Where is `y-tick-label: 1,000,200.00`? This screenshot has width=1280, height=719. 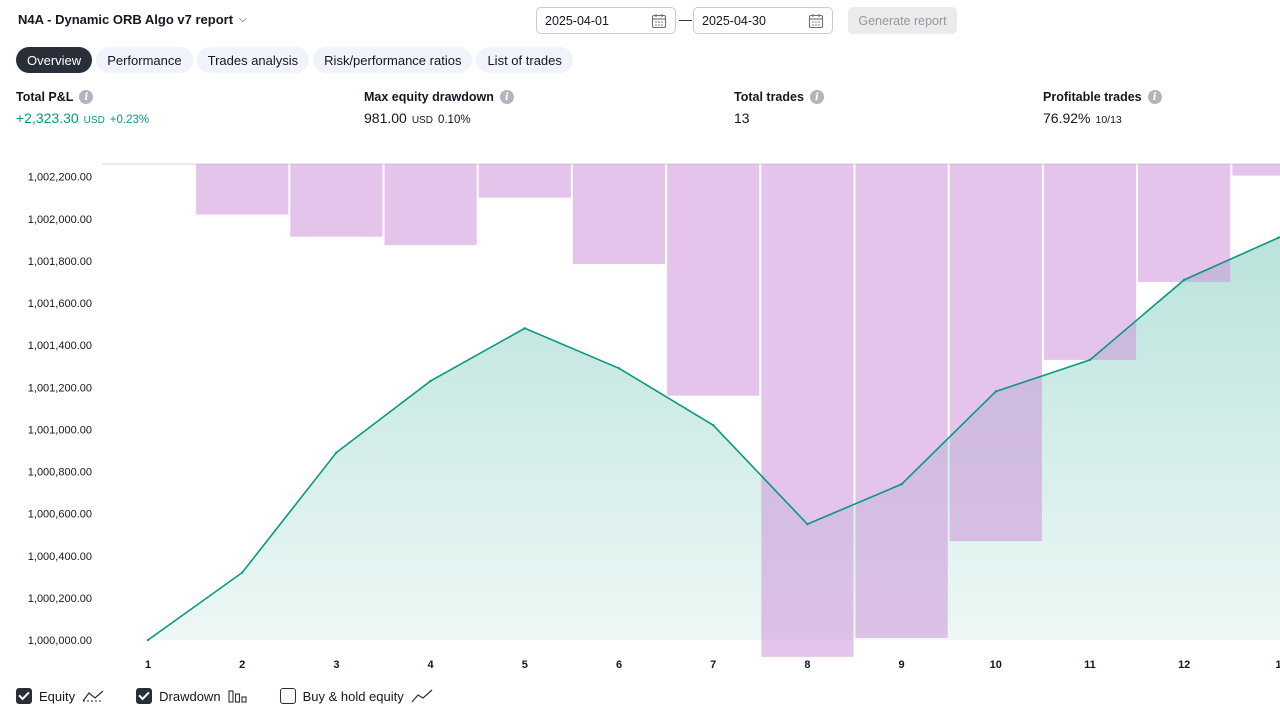
y-tick-label: 1,000,200.00 is located at coordinates (60, 599).